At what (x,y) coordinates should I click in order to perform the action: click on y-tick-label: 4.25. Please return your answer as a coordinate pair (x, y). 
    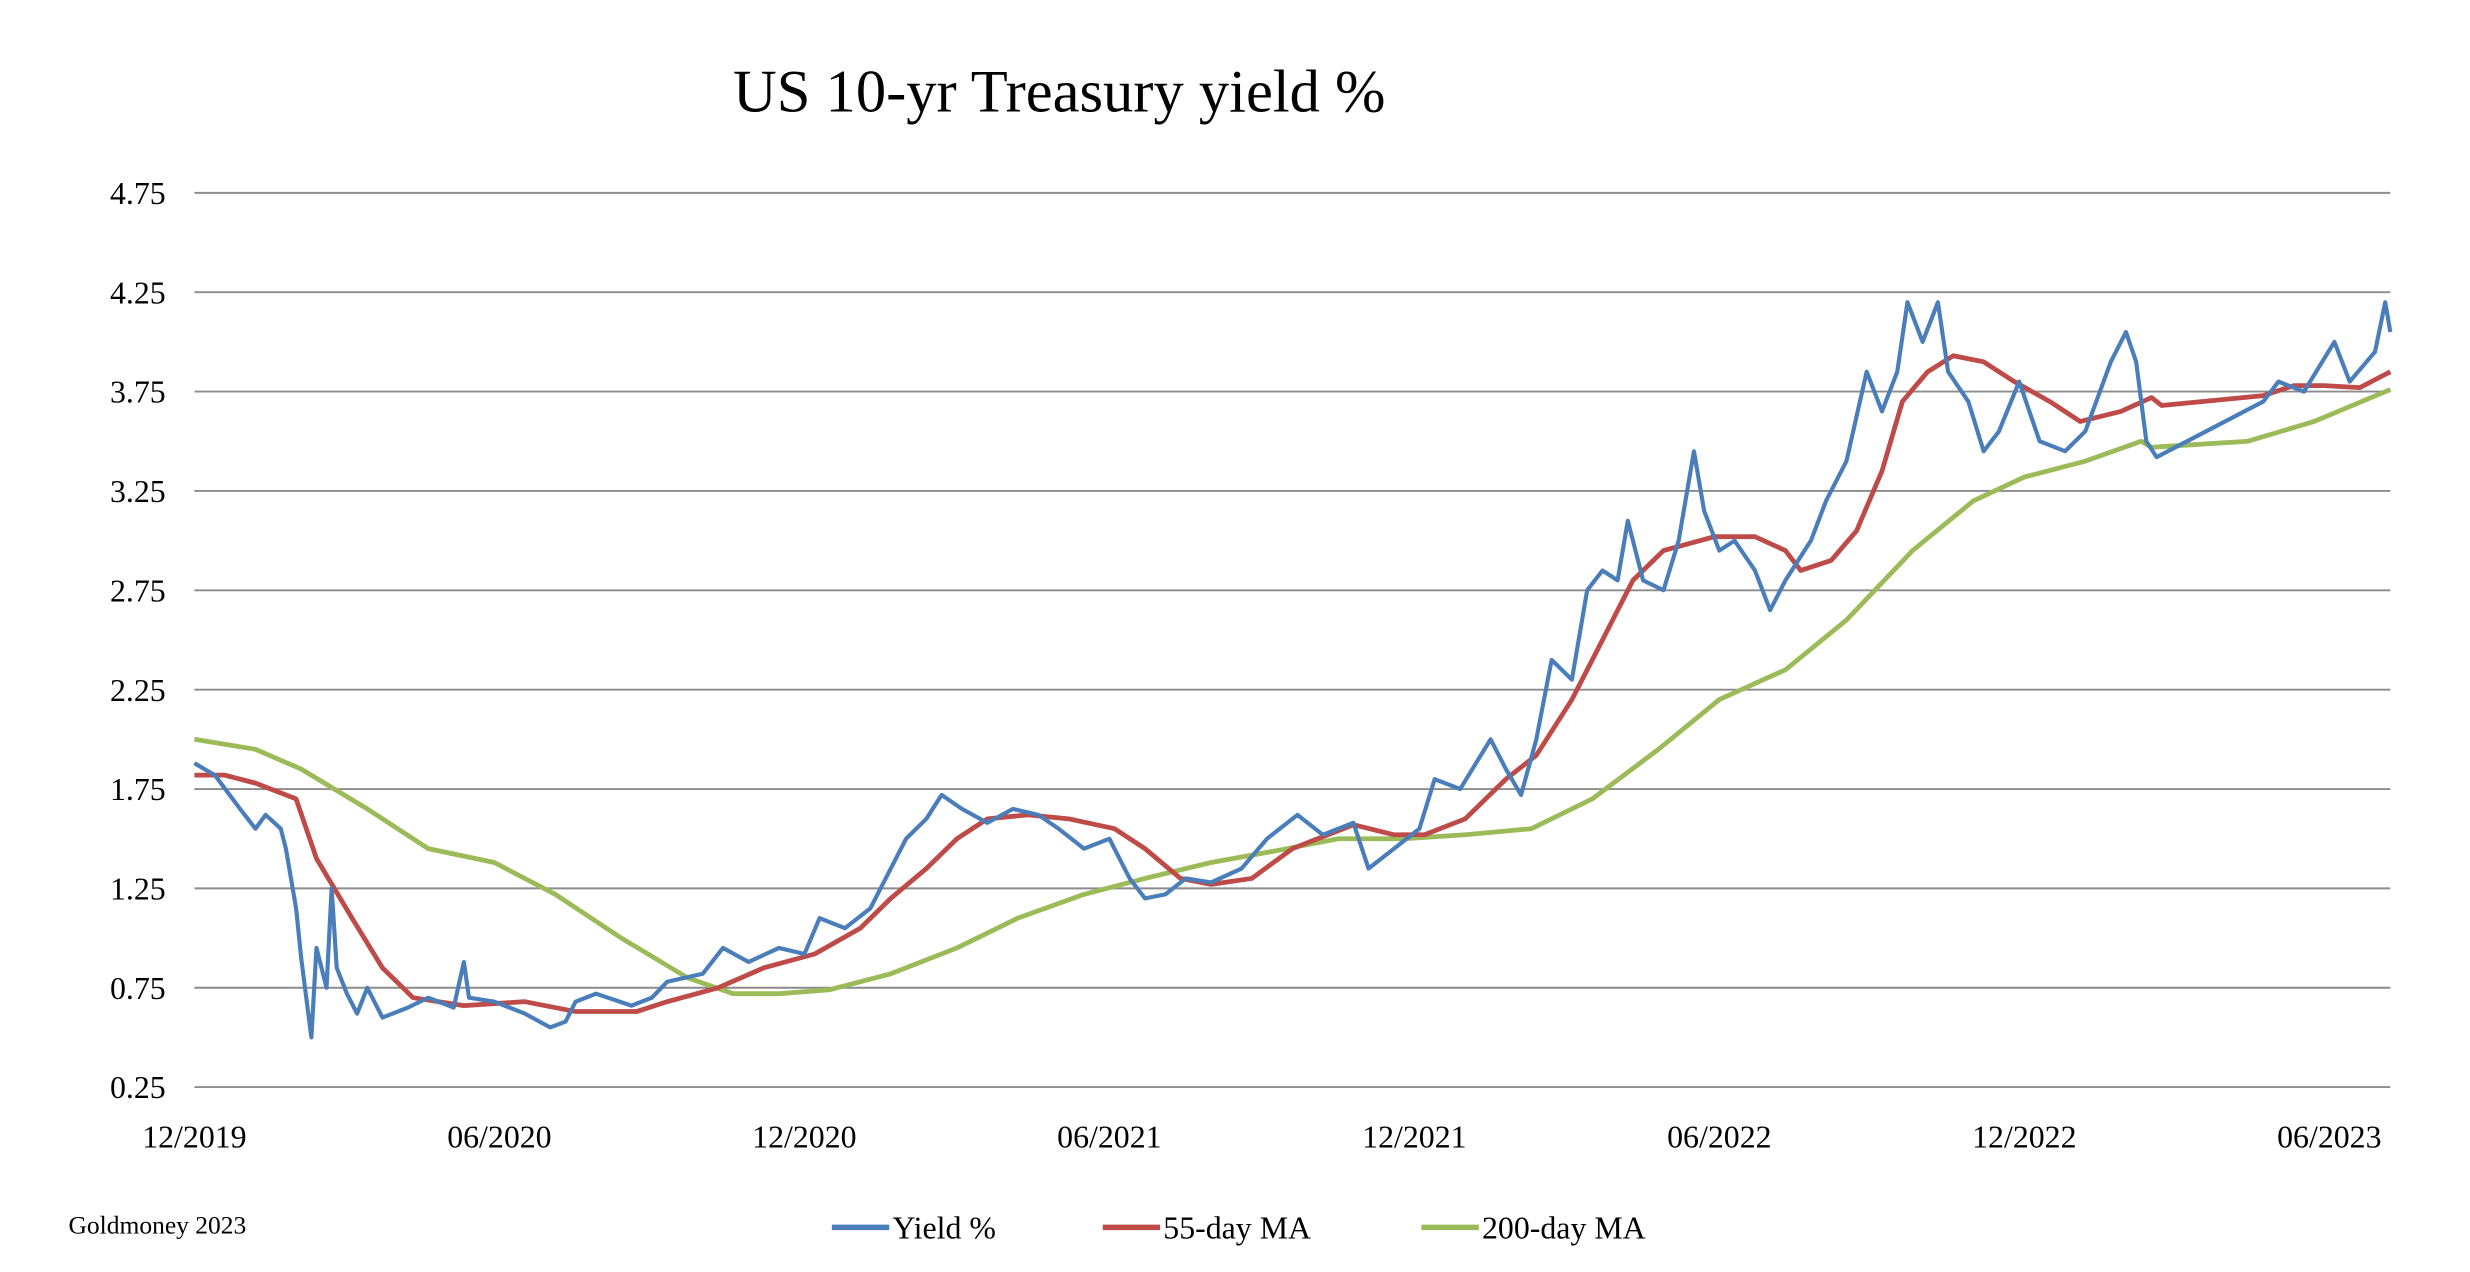
    Looking at the image, I should click on (138, 292).